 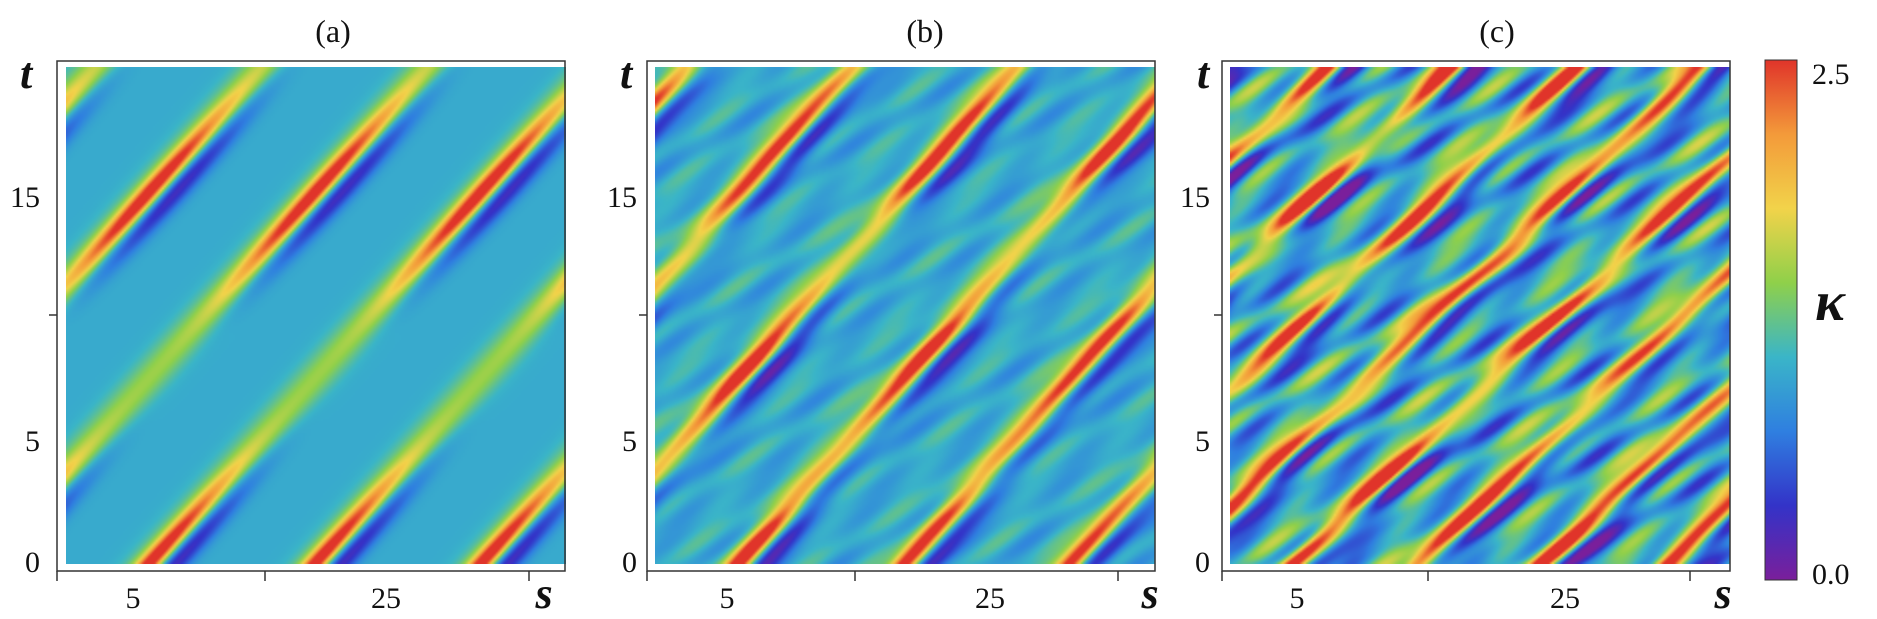 What do you see at coordinates (1830, 302) in the screenshot?
I see `colorbar-title: κ` at bounding box center [1830, 302].